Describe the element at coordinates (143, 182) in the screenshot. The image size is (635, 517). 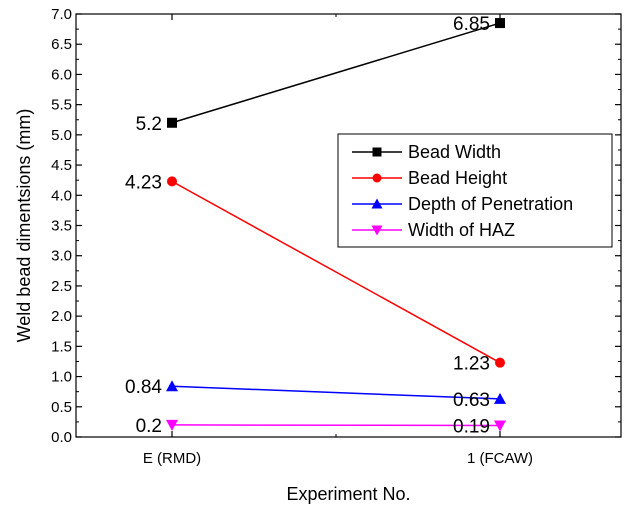
I see `data-label: 4.23` at that location.